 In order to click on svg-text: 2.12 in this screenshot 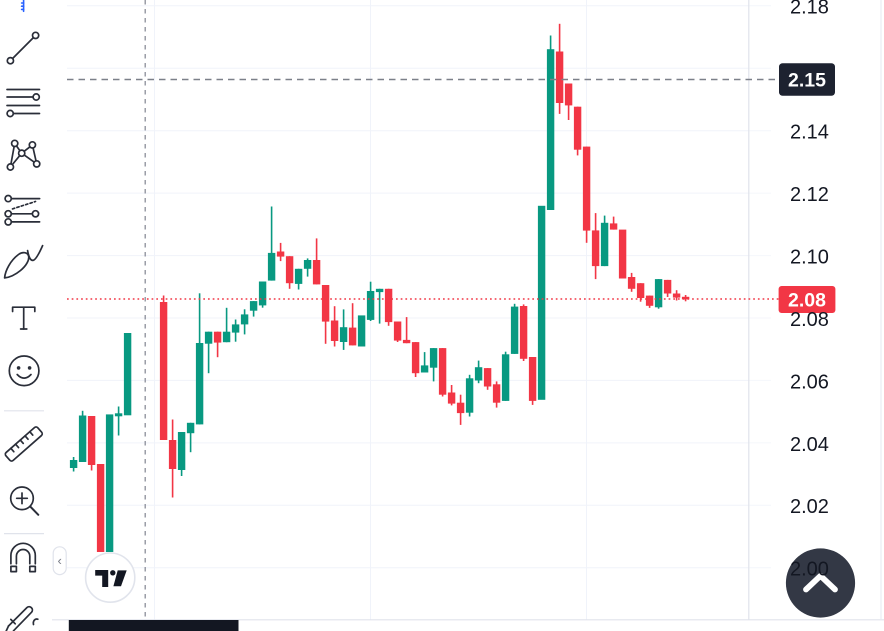, I will do `click(809, 195)`.